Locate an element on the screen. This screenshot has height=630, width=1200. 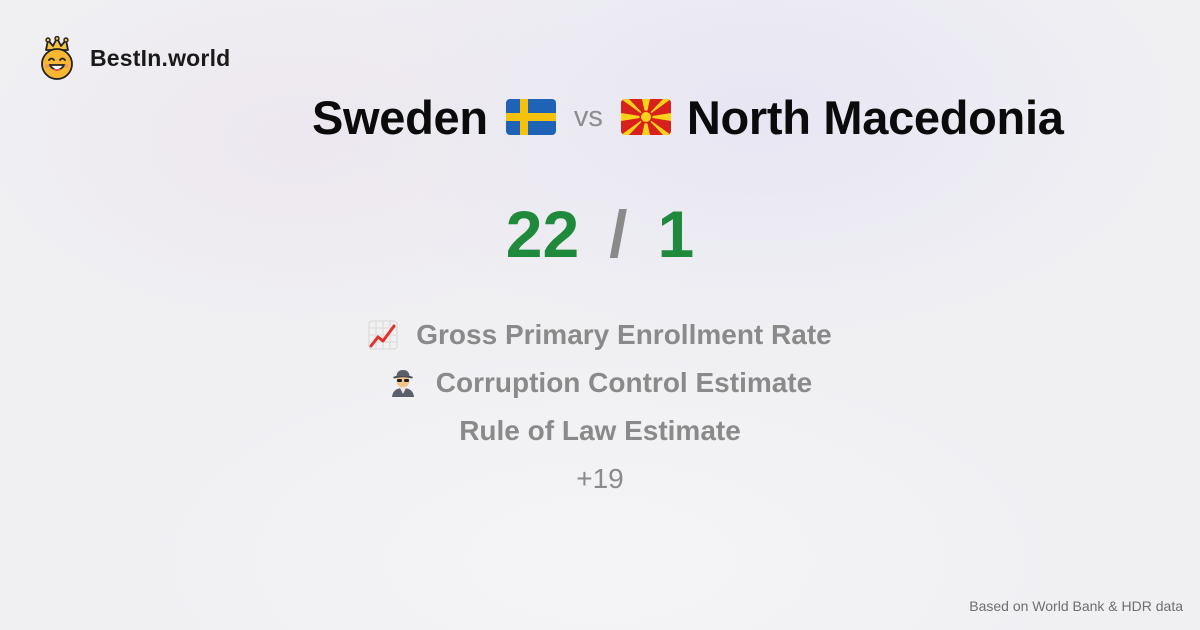
detective-icon is located at coordinates (402, 383).